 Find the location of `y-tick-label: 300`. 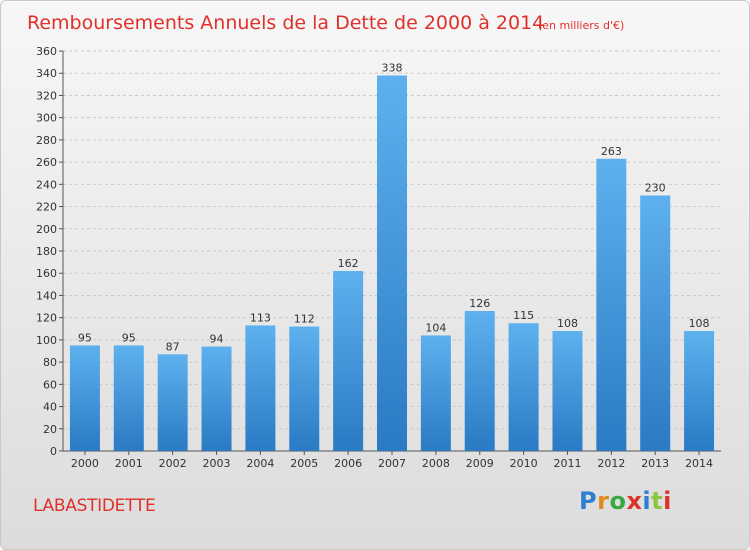

y-tick-label: 300 is located at coordinates (46, 118).